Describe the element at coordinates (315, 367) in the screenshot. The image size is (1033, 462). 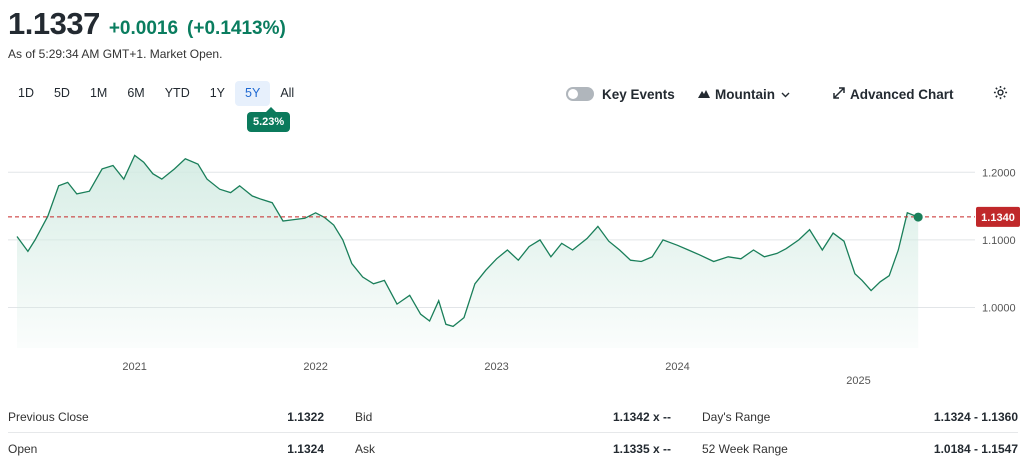
I see `x-tick-label: 2022` at that location.